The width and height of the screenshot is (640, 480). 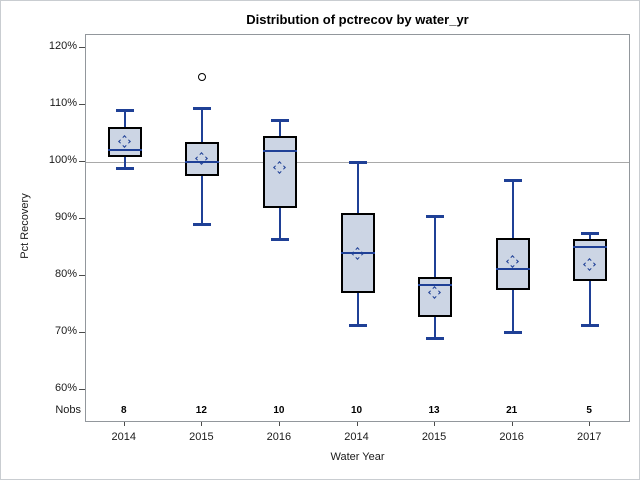 What do you see at coordinates (357, 457) in the screenshot?
I see `x-axis-title: Water Year` at bounding box center [357, 457].